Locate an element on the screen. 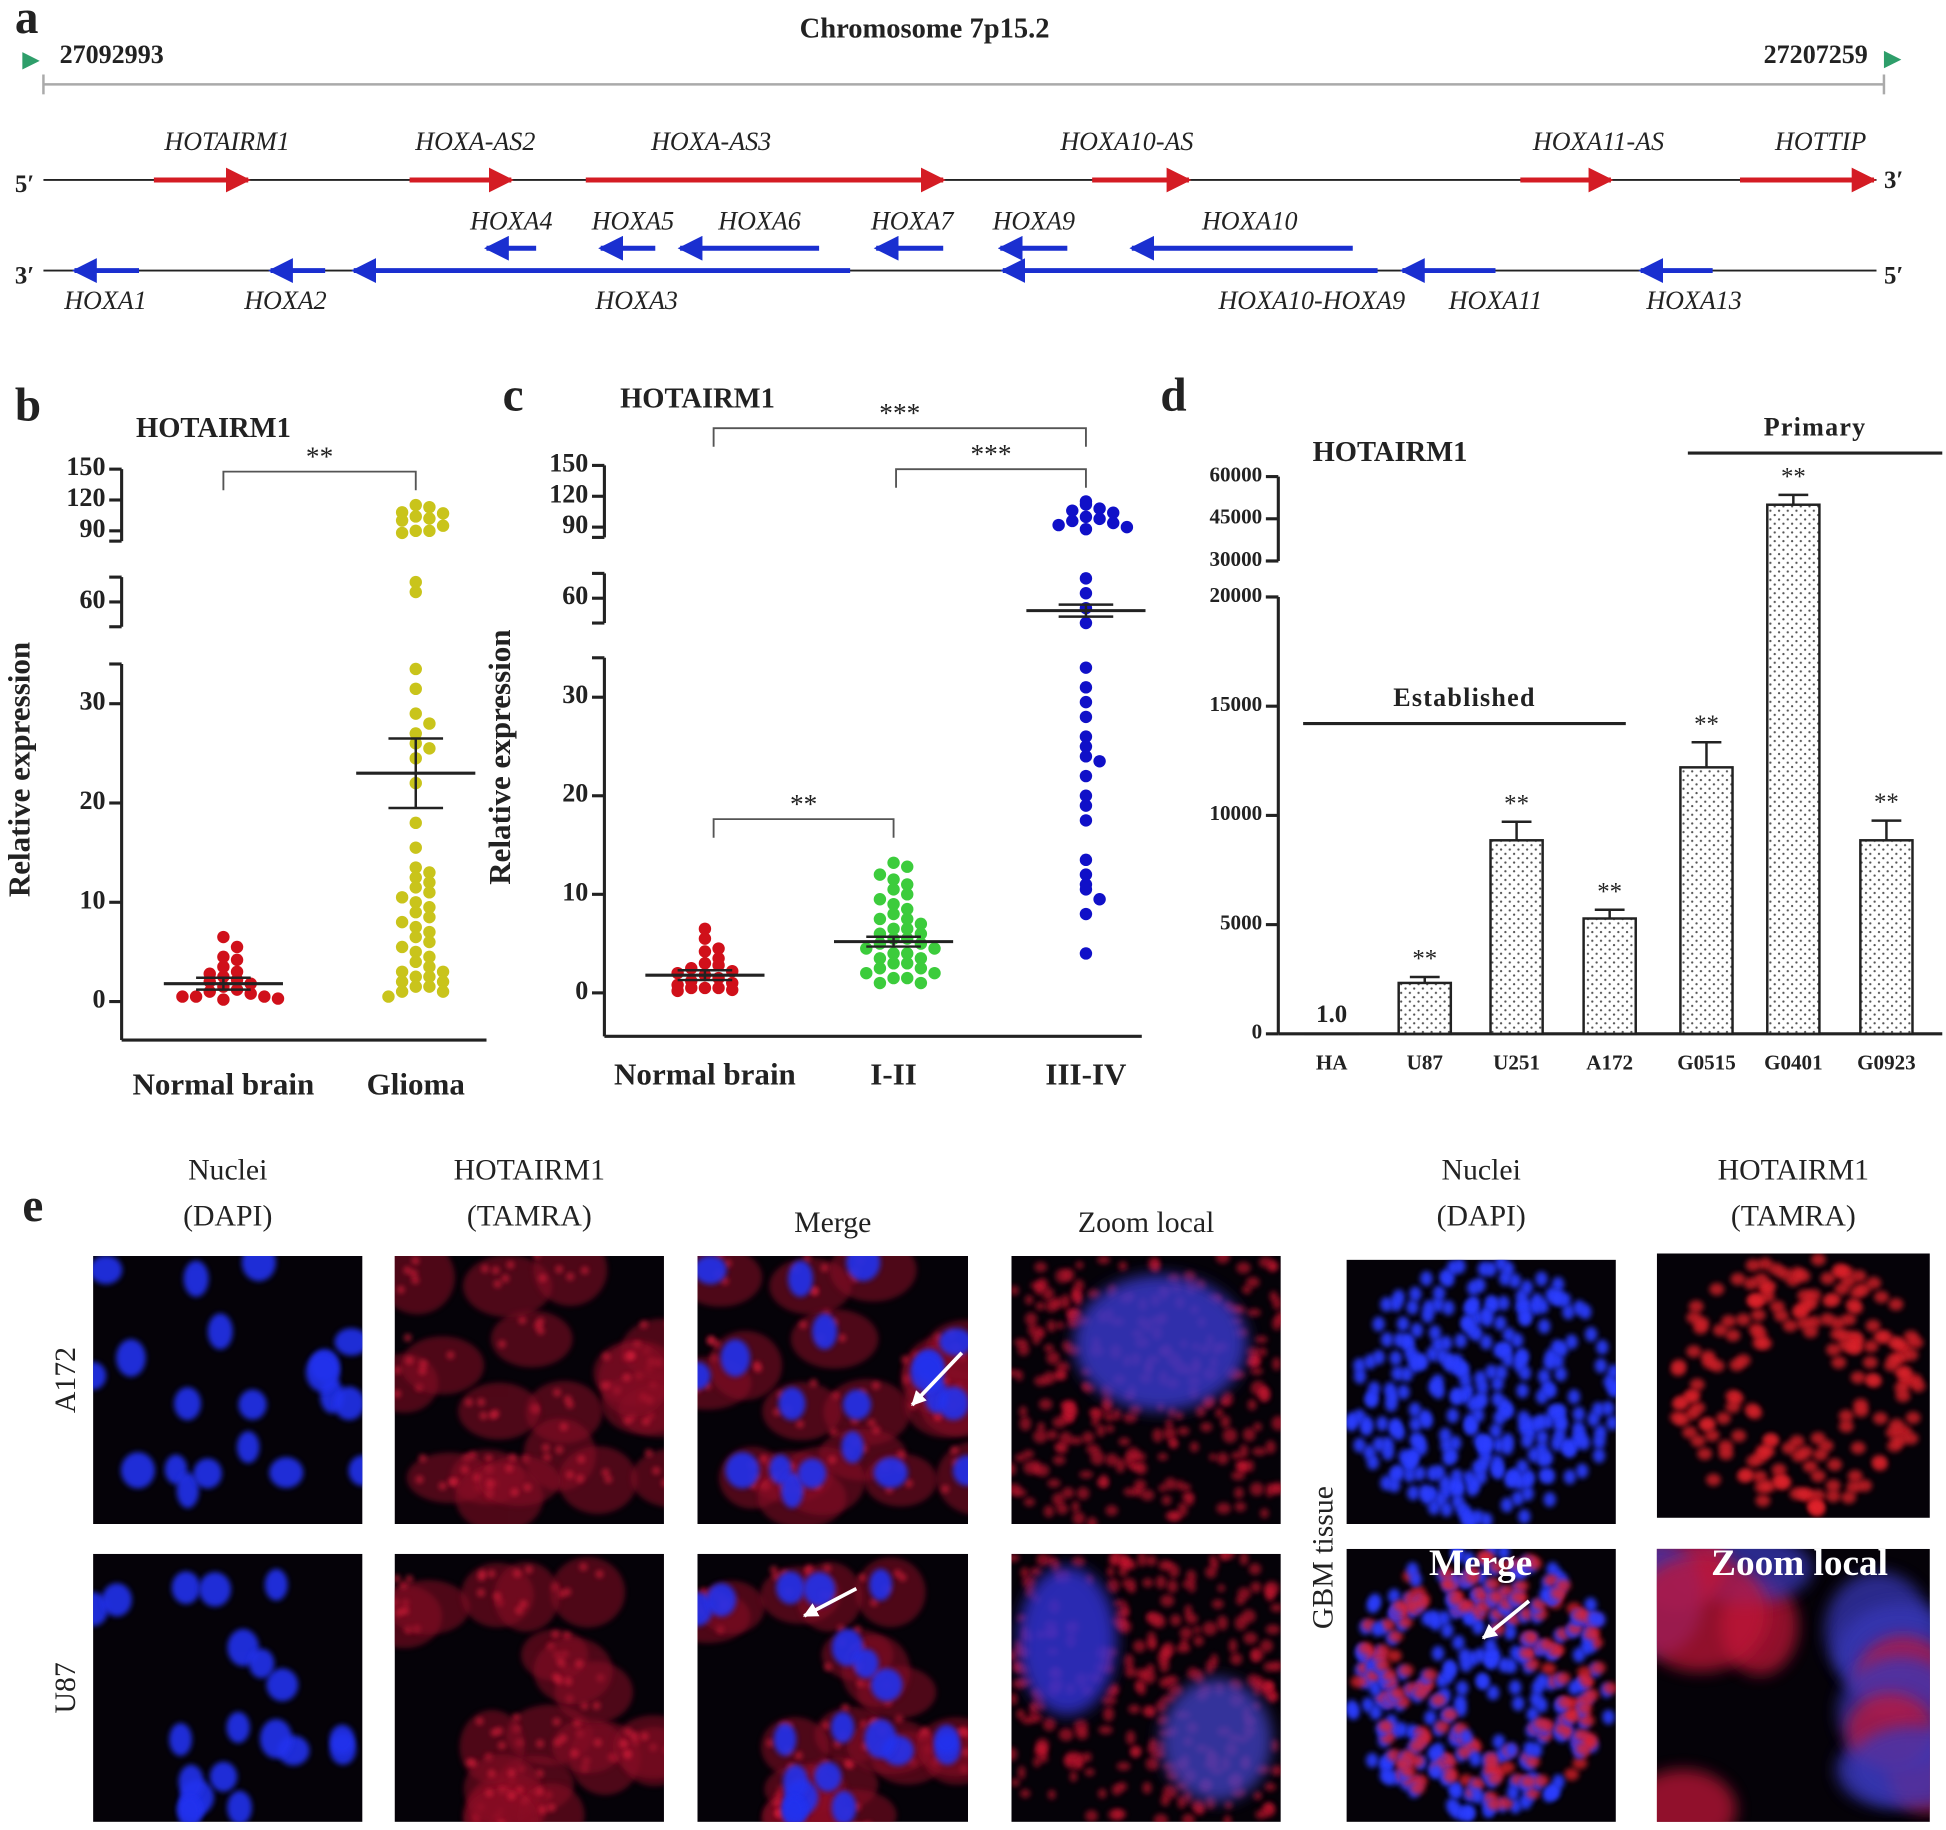 This screenshot has width=1946, height=1830. y-tick-label: 0 is located at coordinates (1257, 1032).